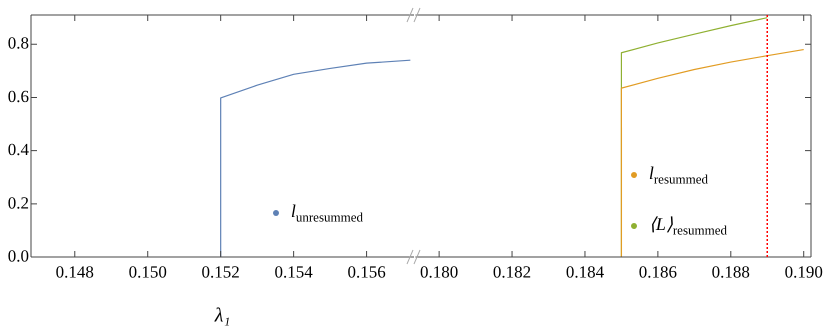  Describe the element at coordinates (221, 272) in the screenshot. I see `x-tick-label: 0.152` at that location.